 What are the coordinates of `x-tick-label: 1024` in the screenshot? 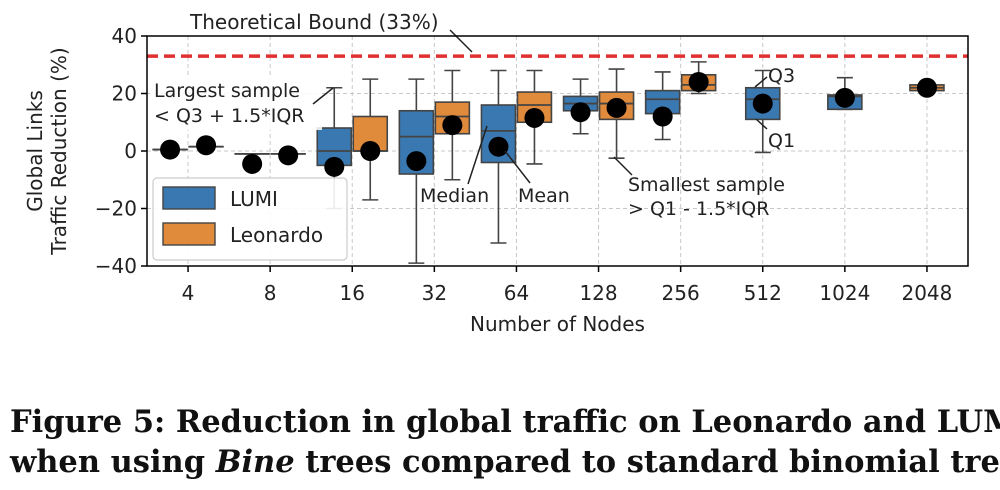 It's located at (844, 293).